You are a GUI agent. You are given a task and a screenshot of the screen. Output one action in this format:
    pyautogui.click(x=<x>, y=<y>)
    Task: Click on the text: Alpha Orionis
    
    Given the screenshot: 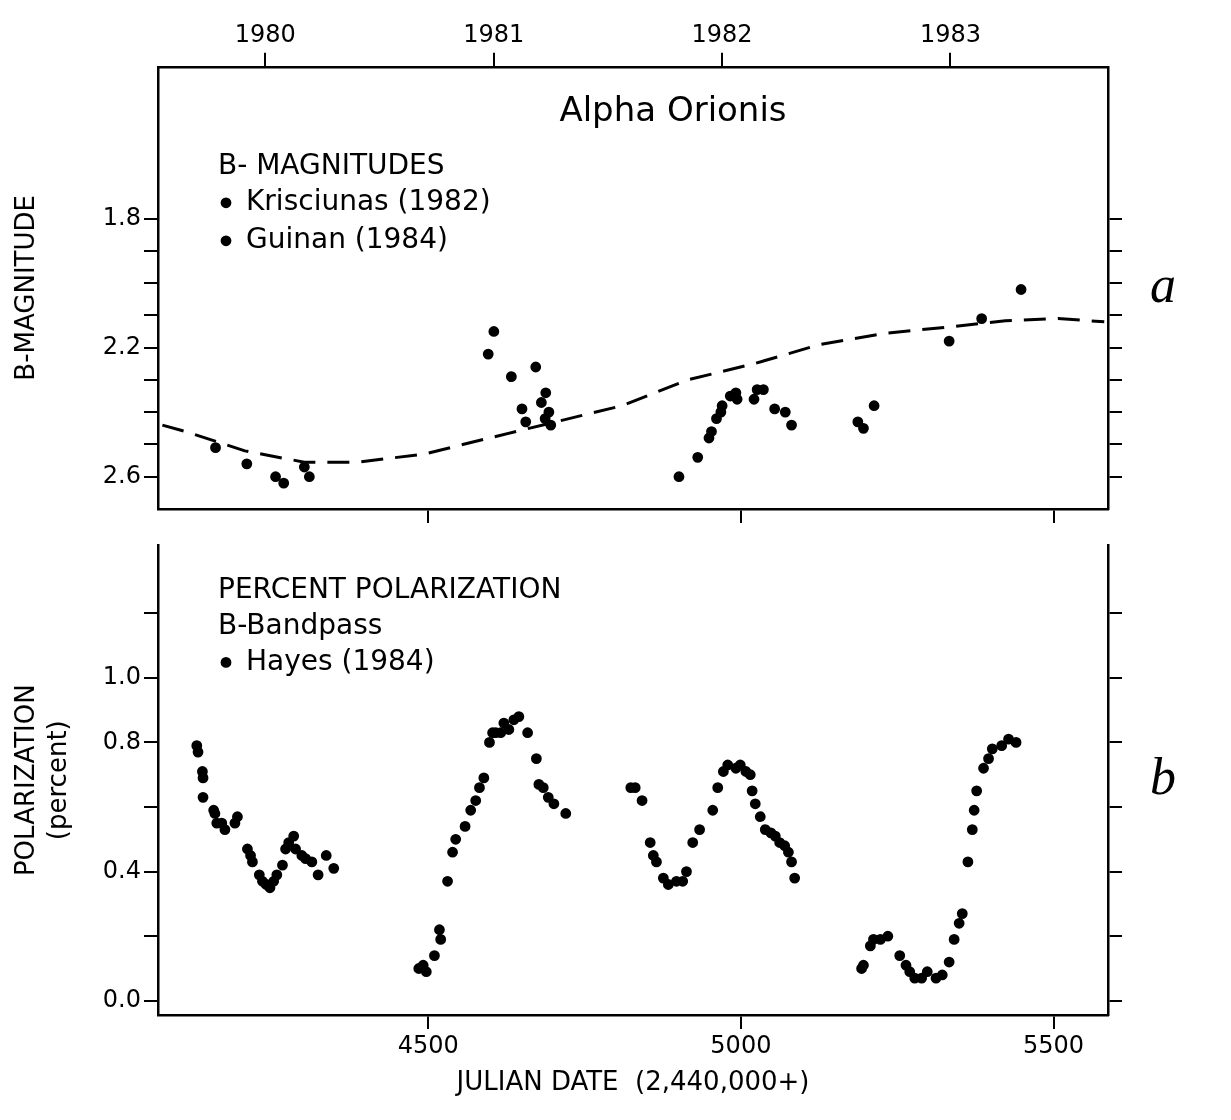 What is the action you would take?
    pyautogui.click(x=673, y=108)
    